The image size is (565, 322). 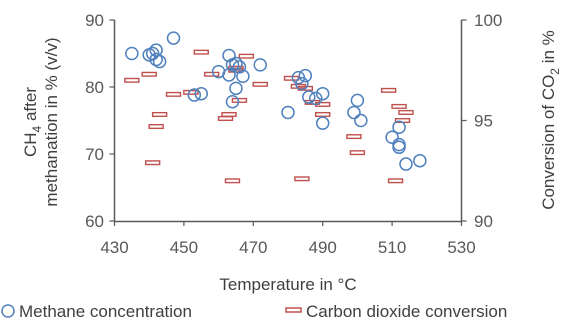 What do you see at coordinates (114, 247) in the screenshot?
I see `x-tick-label: 430` at bounding box center [114, 247].